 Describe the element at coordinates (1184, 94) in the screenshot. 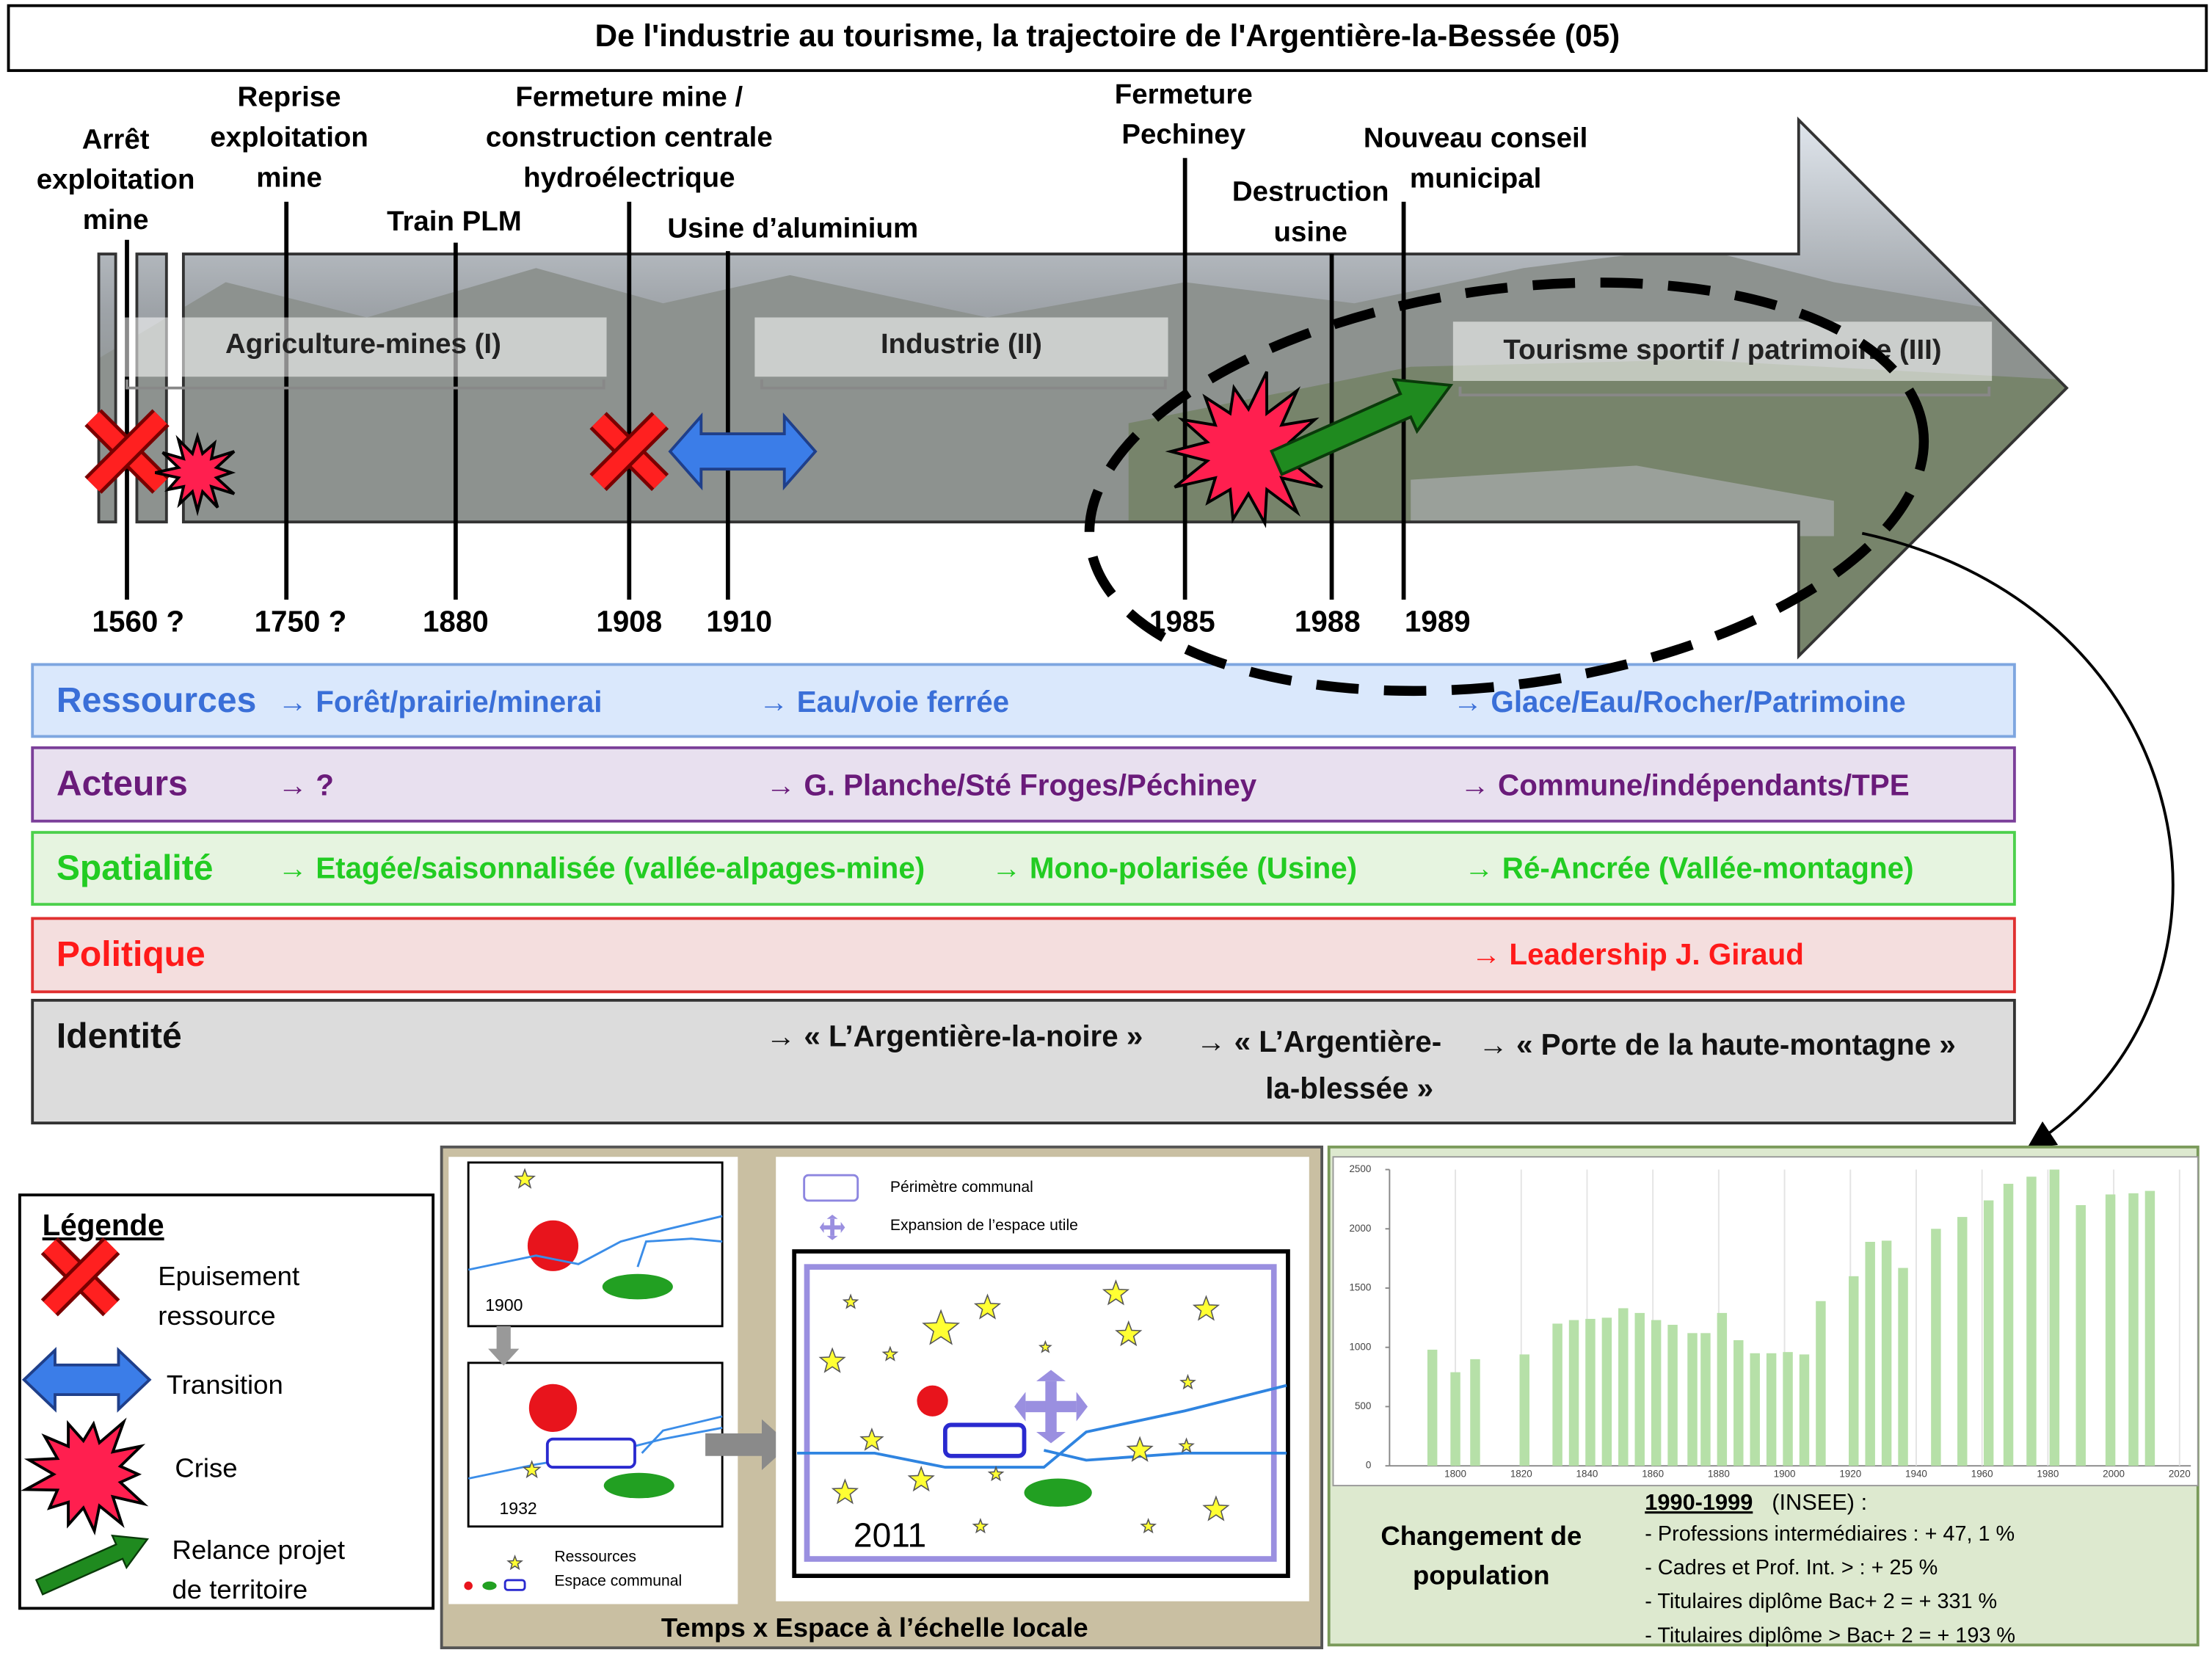

I see `event-label: Fermeture` at that location.